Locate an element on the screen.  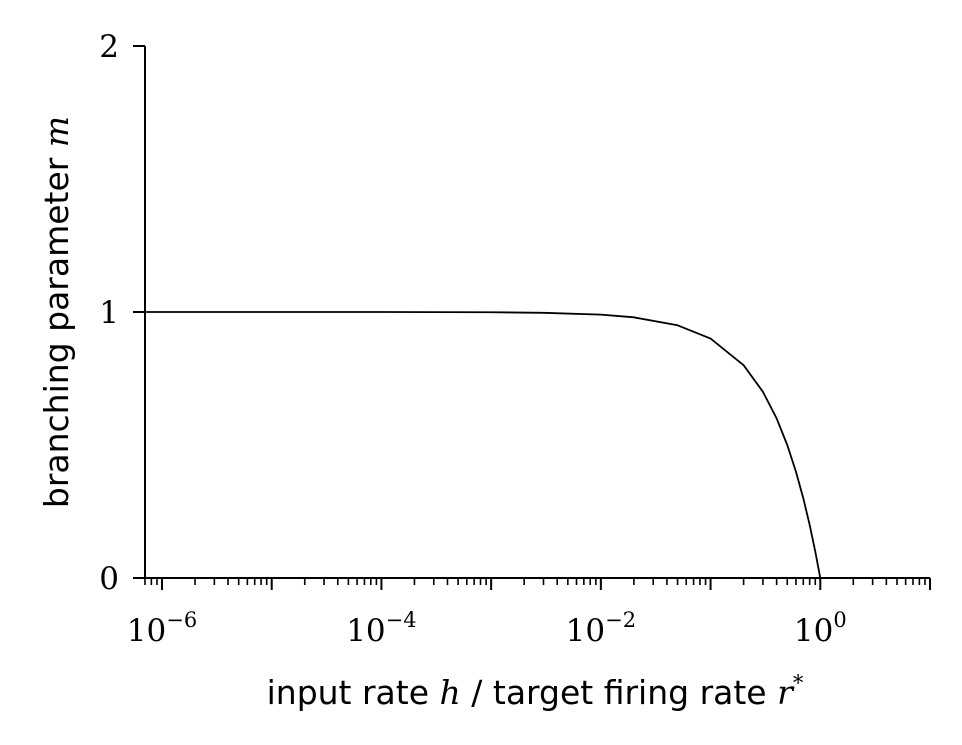
x-tick-label: 10⁻² is located at coordinates (601, 628).